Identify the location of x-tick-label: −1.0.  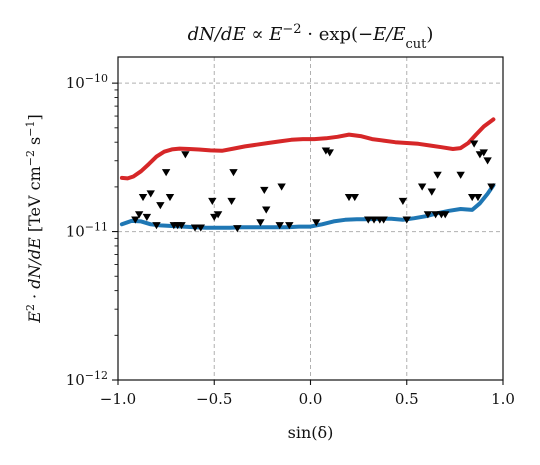
(118, 399).